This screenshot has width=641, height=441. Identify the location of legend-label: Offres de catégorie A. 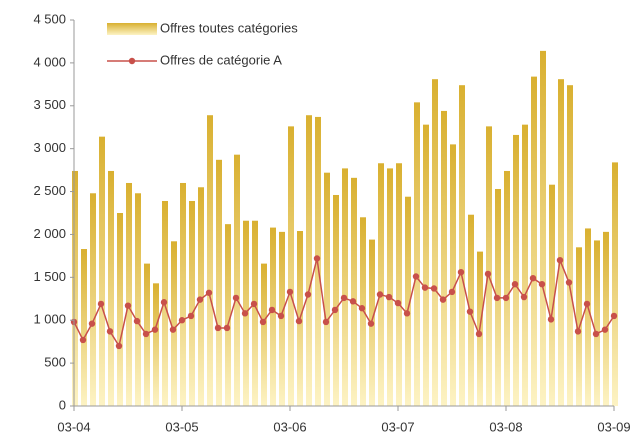
(221, 59).